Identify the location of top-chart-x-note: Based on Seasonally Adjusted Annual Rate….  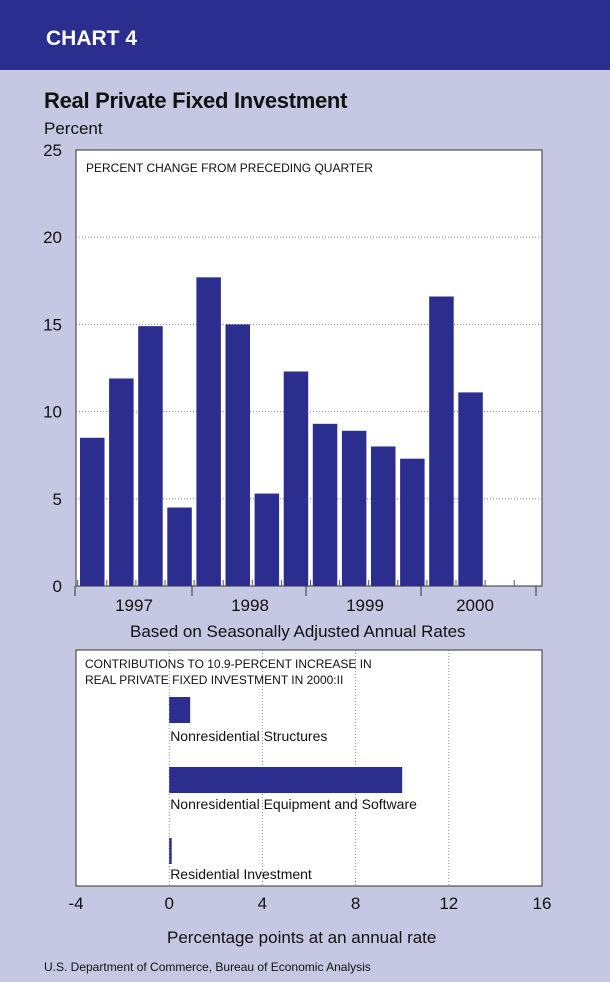
(298, 631).